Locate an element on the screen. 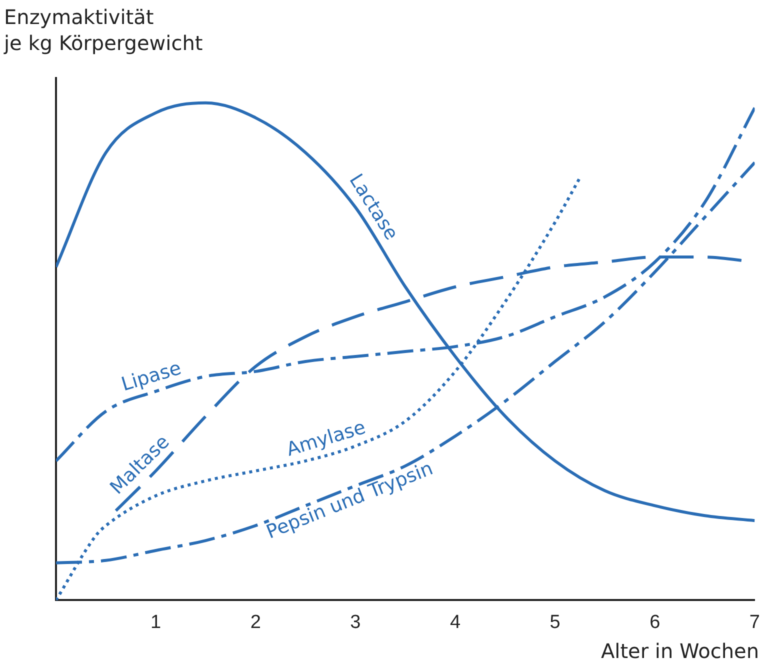 Image resolution: width=763 pixels, height=665 pixels. x-tick-label: 5 is located at coordinates (555, 622).